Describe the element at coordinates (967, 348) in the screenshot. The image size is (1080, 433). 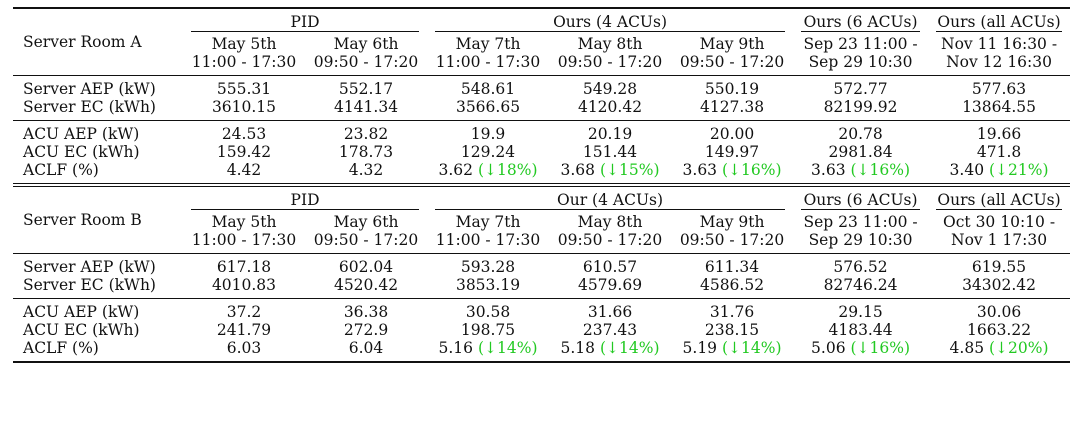
I see `cell-value: 4.85` at that location.